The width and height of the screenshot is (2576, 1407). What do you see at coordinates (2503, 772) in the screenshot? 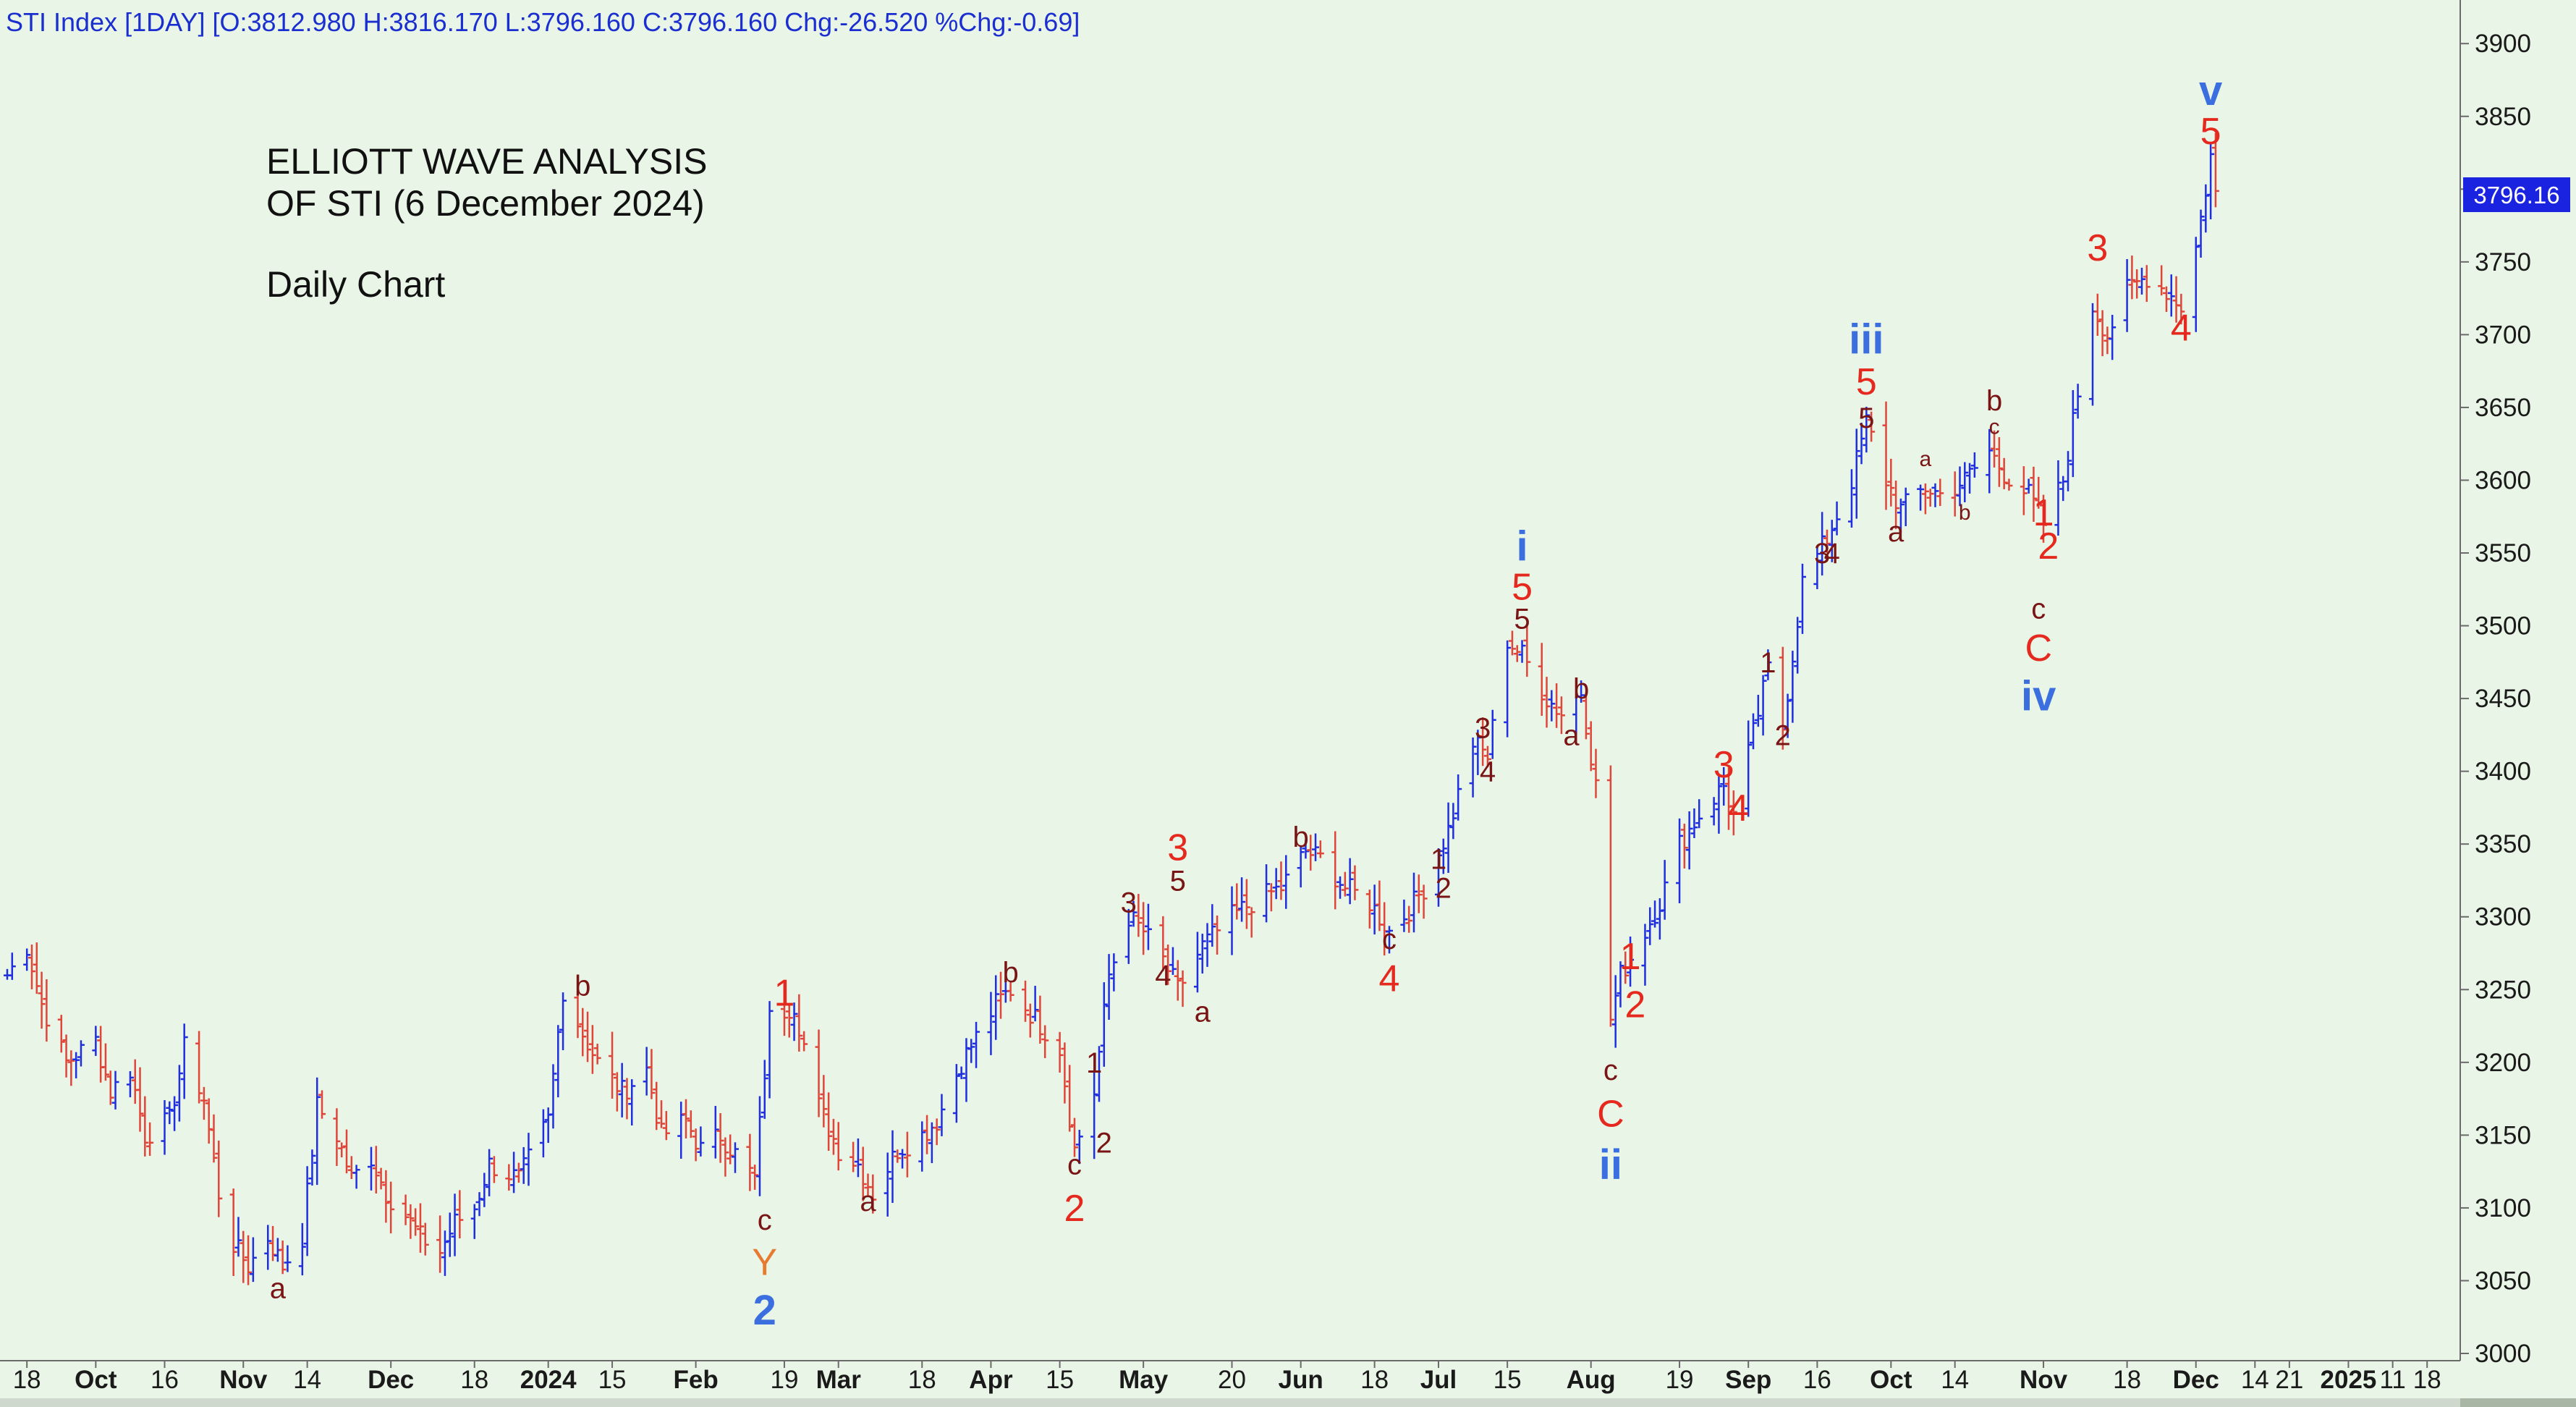
I see `y-tick-label: 3400` at bounding box center [2503, 772].